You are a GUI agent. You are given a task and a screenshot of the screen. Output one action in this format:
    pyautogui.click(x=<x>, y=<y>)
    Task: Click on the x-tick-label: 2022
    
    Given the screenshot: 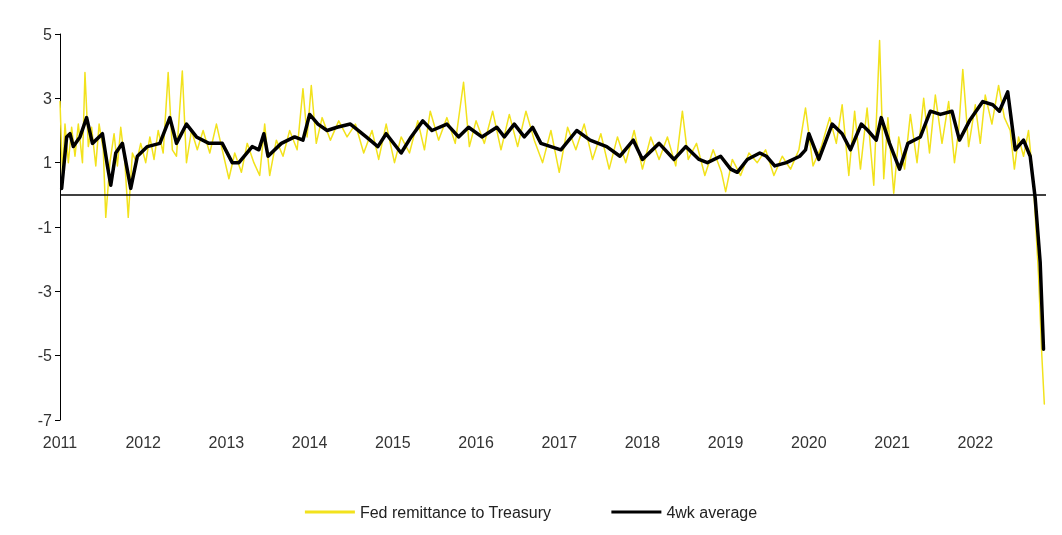 What is the action you would take?
    pyautogui.click(x=975, y=442)
    